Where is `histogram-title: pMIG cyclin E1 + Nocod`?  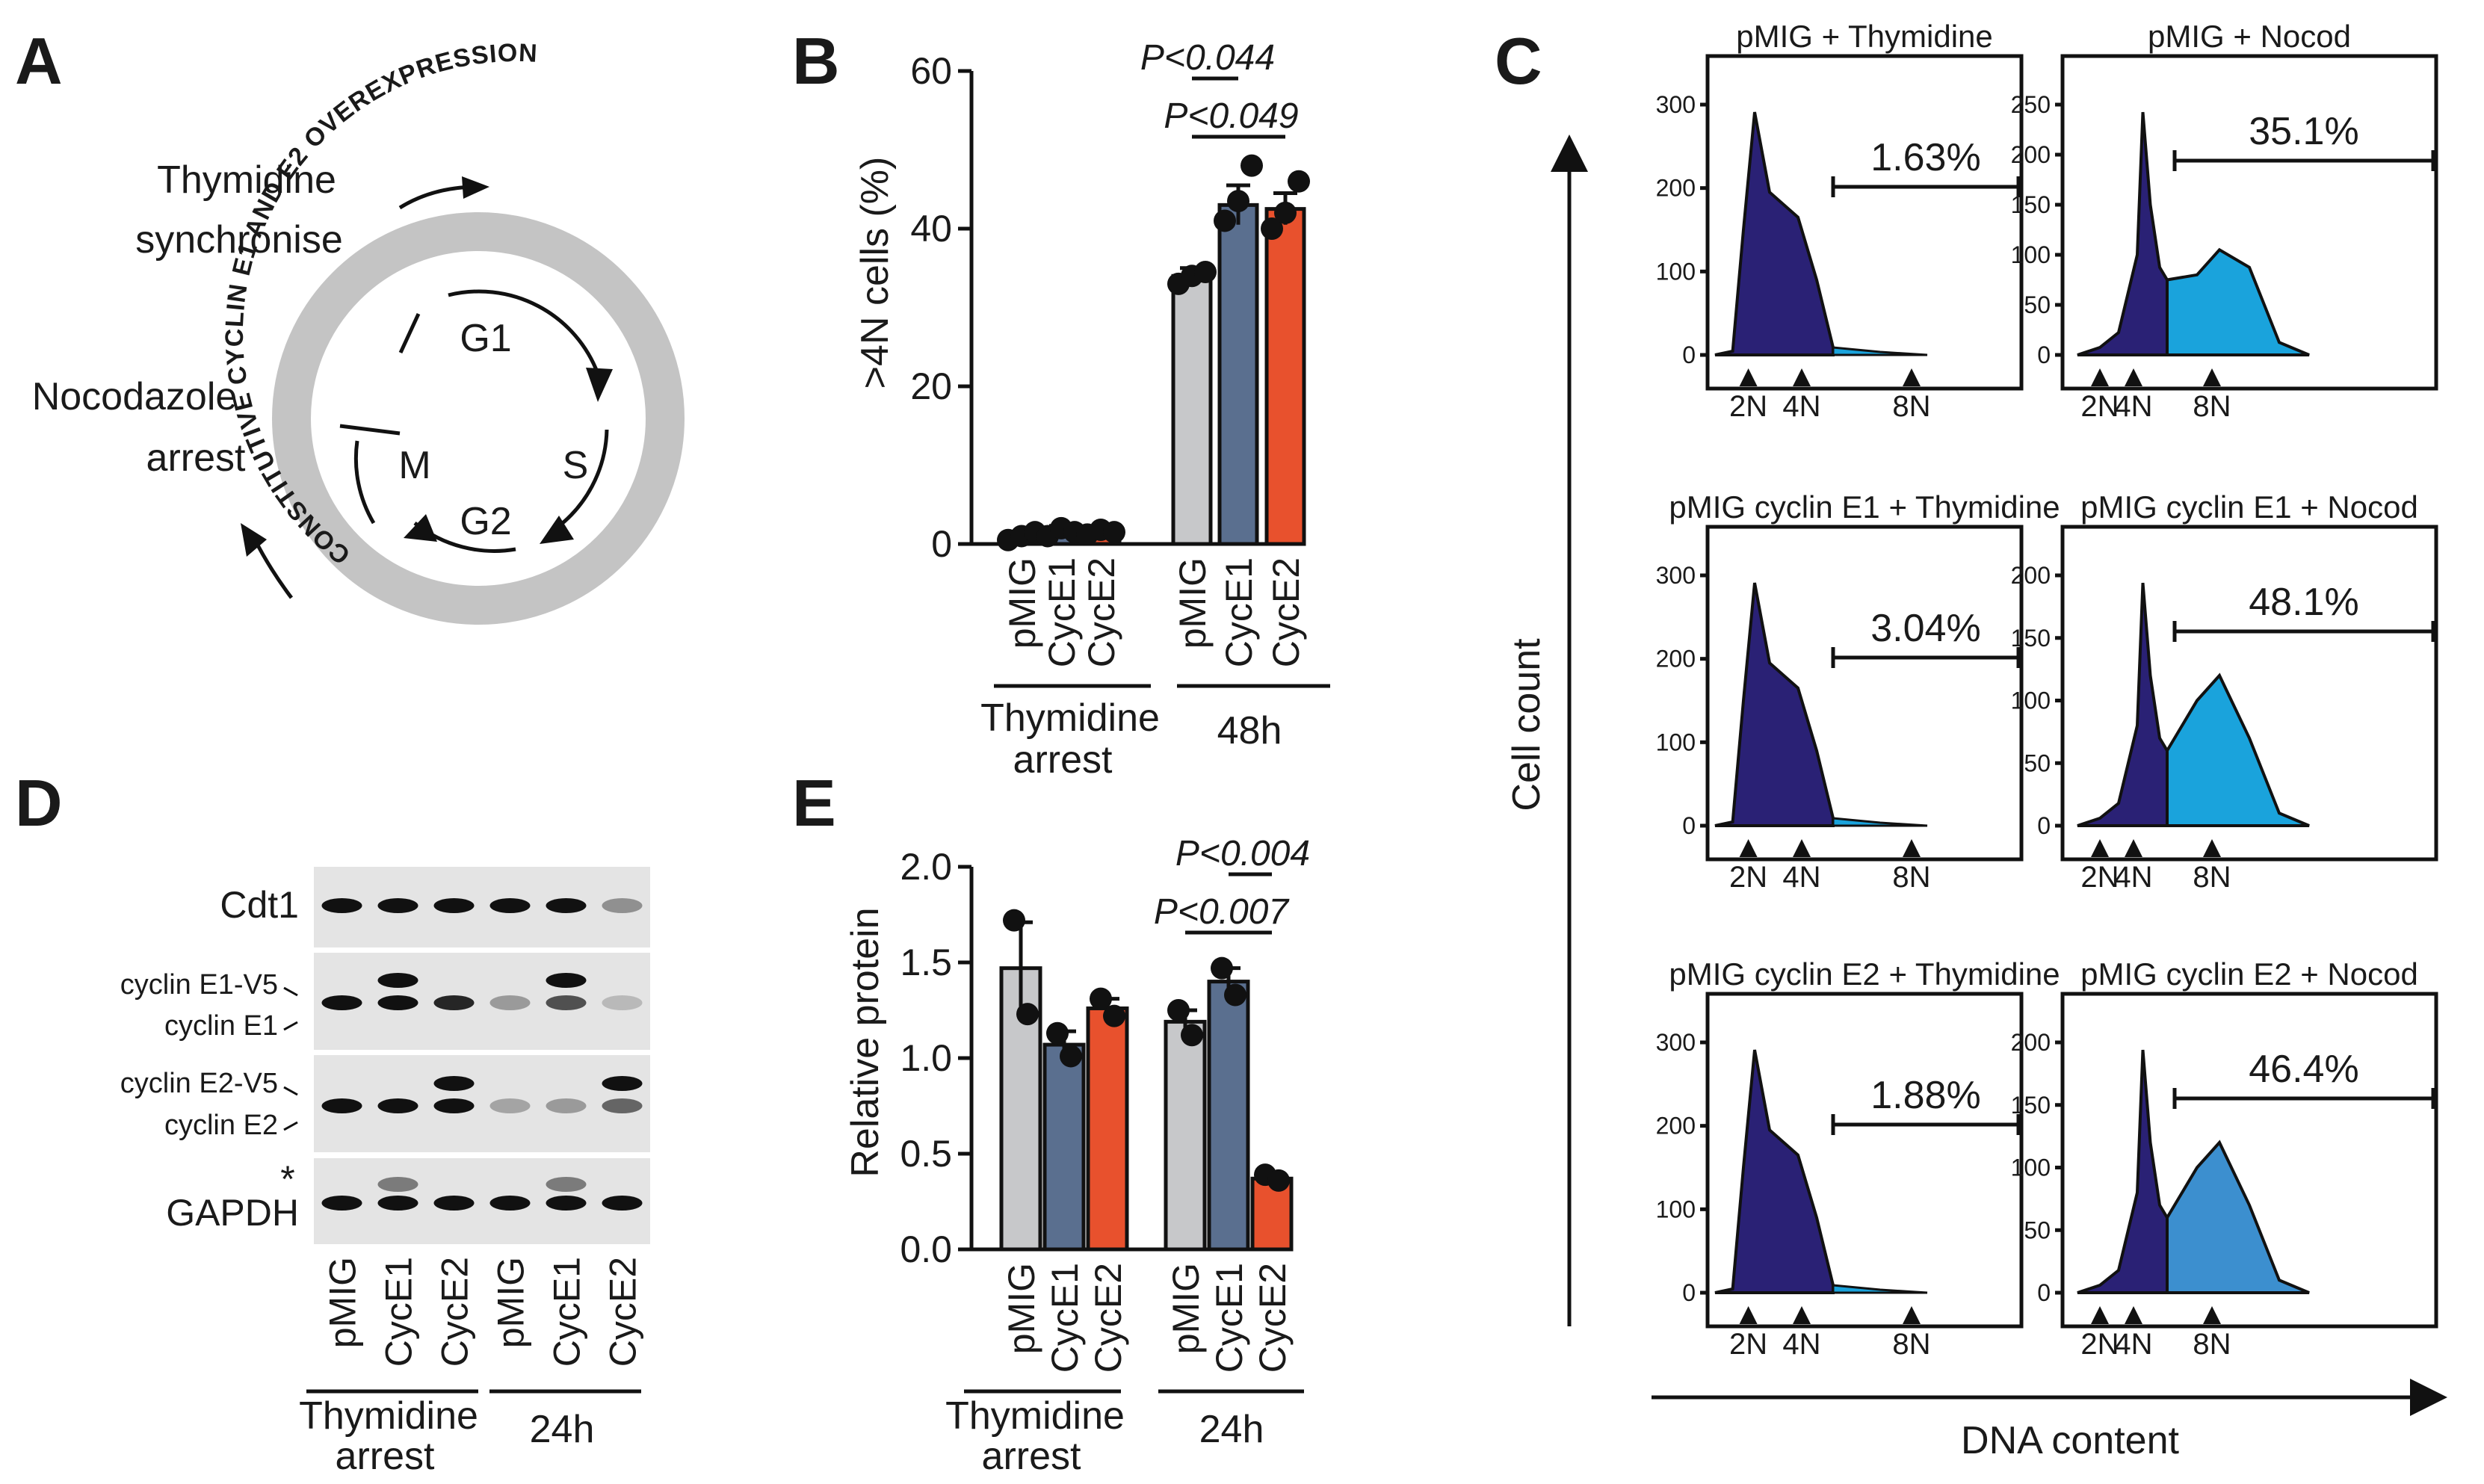 histogram-title: pMIG cyclin E1 + Nocod is located at coordinates (2249, 507).